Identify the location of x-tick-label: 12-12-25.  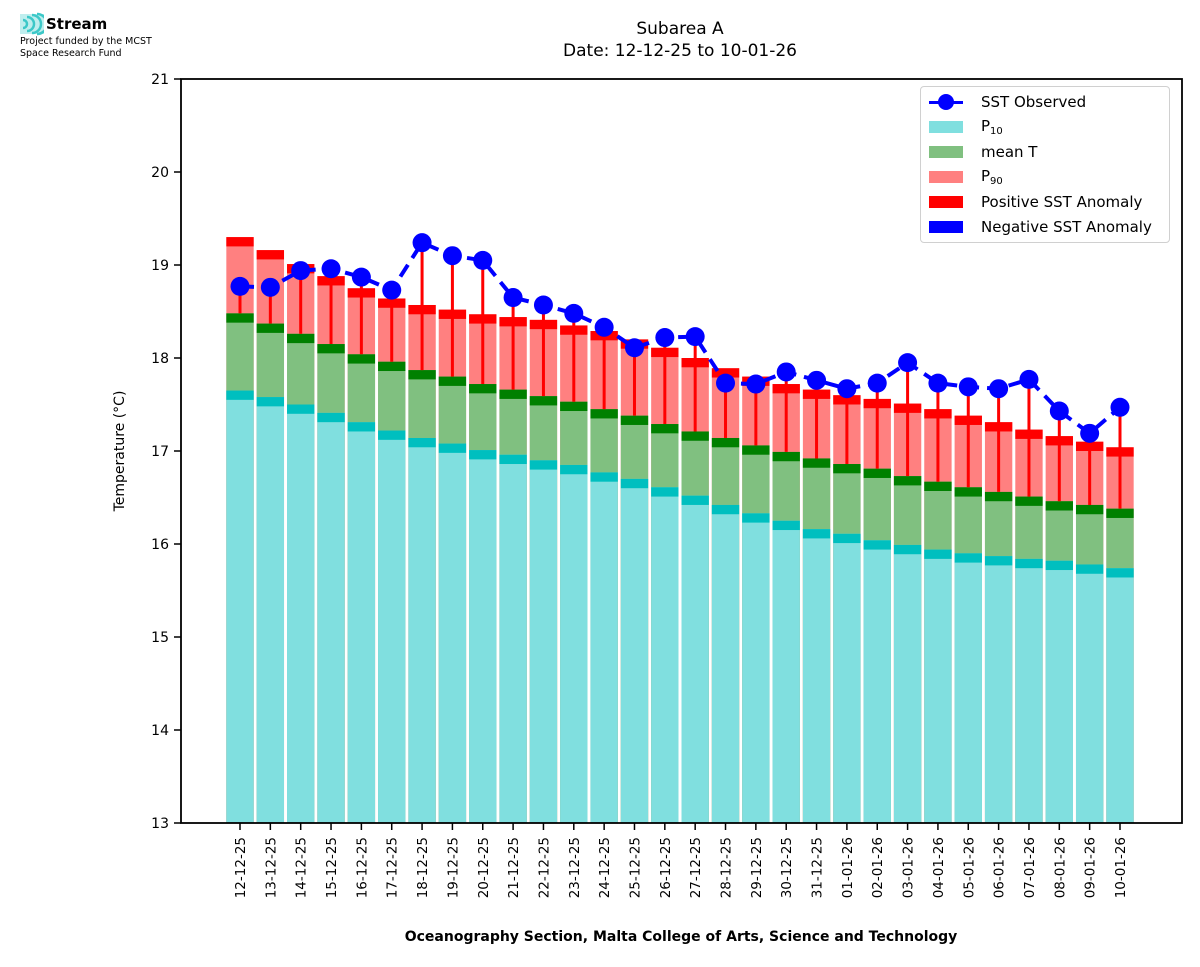
(241, 867).